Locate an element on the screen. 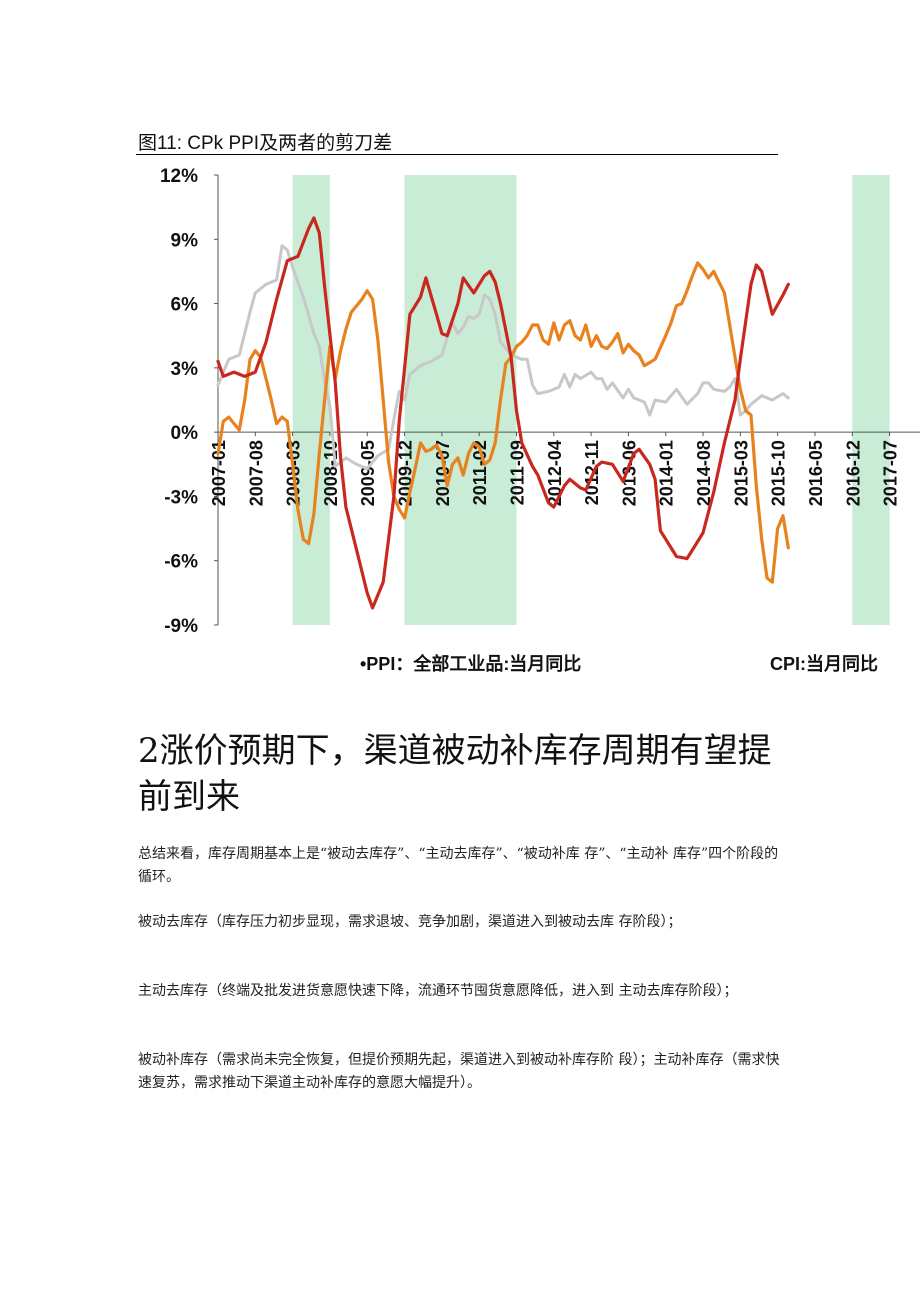  x-tick-label-13: 2014-08 is located at coordinates (704, 473).